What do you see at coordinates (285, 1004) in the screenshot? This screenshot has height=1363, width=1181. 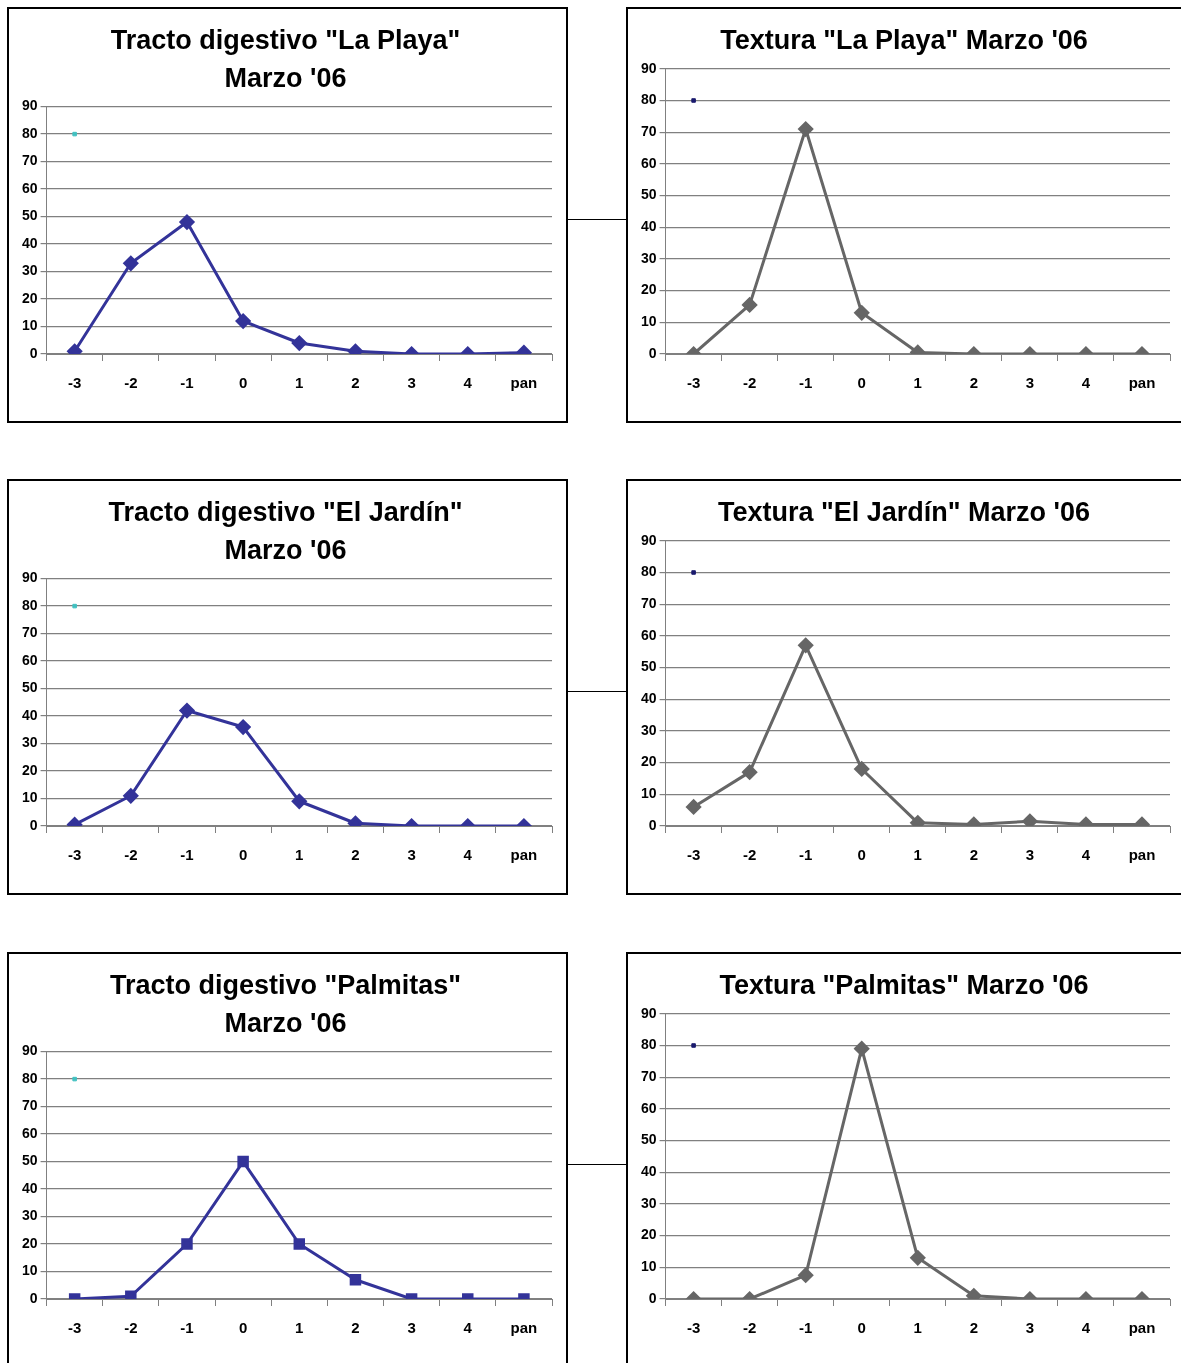 I see `chart-title: Tracto digestivo "Palmitas" Marzo '06` at bounding box center [285, 1004].